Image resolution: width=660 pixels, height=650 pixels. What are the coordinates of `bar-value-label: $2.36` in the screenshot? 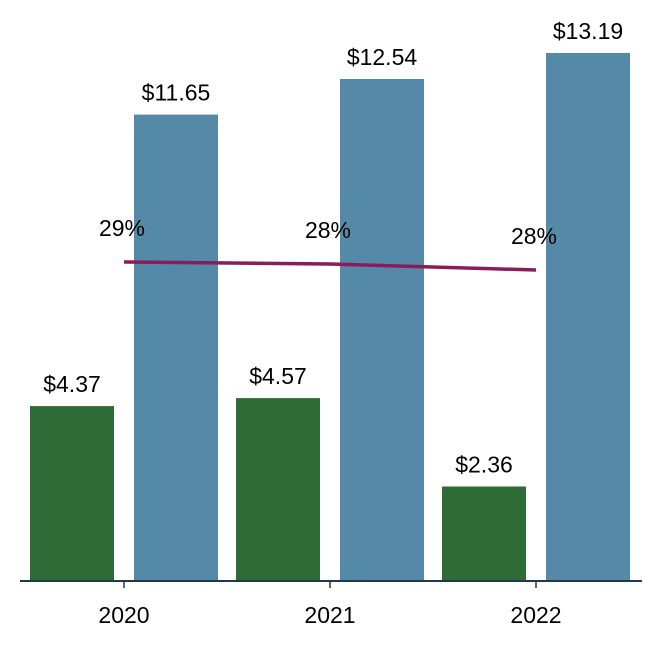 It's located at (484, 465).